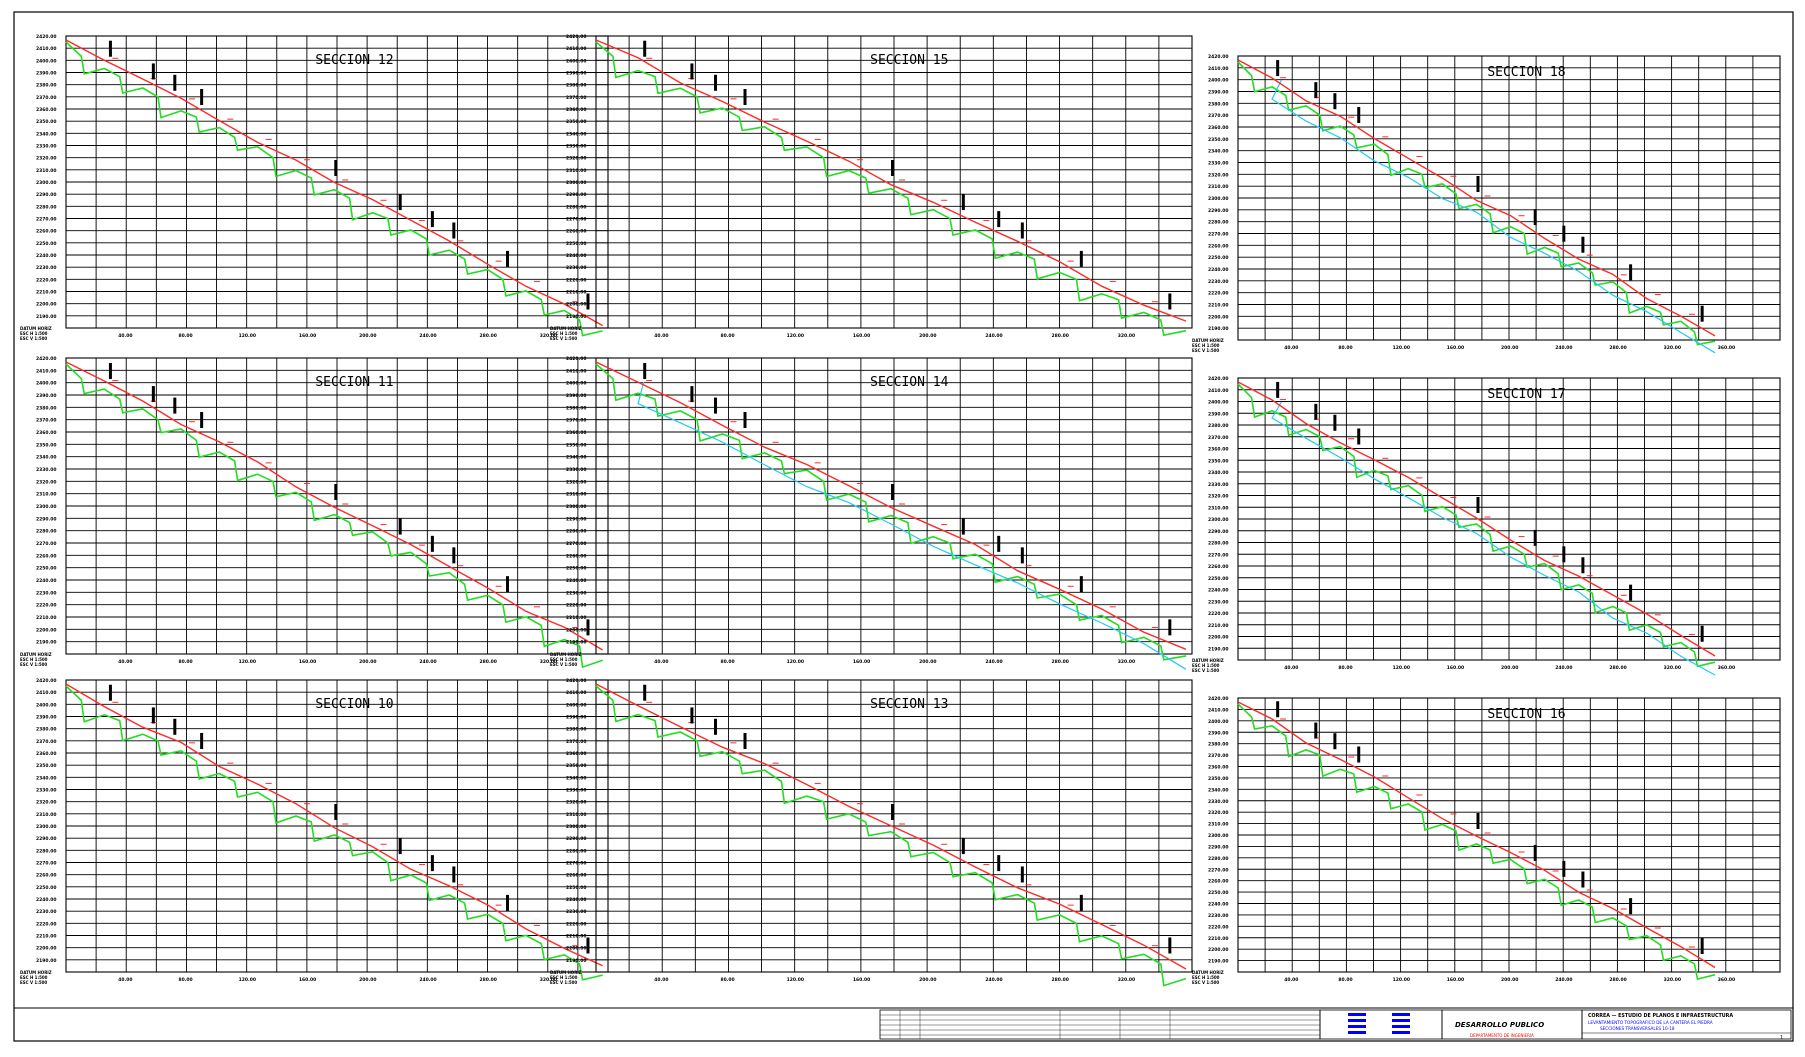 The width and height of the screenshot is (1805, 1057). What do you see at coordinates (46, 458) in the screenshot?
I see `y-tick-label: 2340.00` at bounding box center [46, 458].